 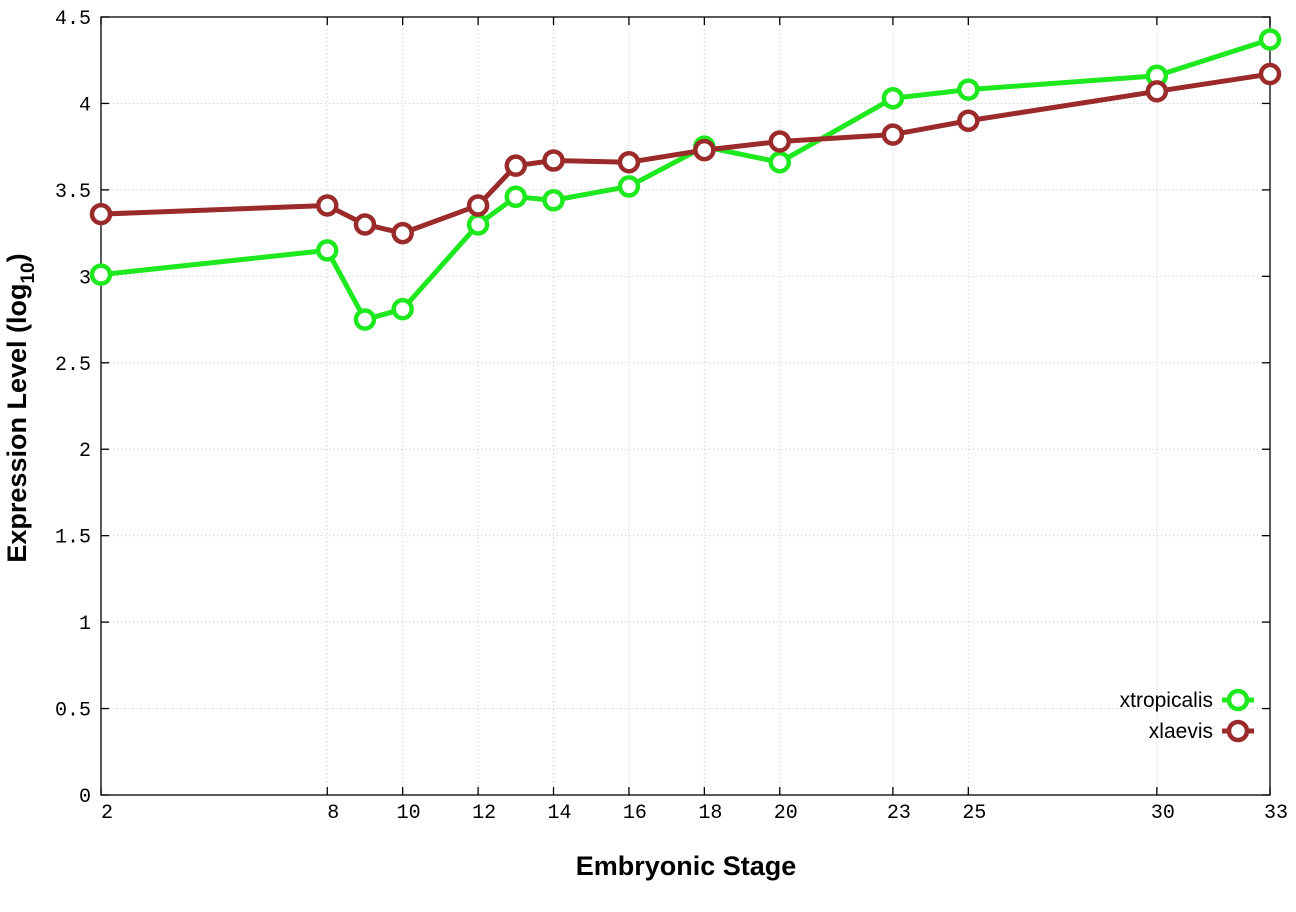 What do you see at coordinates (73, 19) in the screenshot?
I see `y-tick-label: 4.5` at bounding box center [73, 19].